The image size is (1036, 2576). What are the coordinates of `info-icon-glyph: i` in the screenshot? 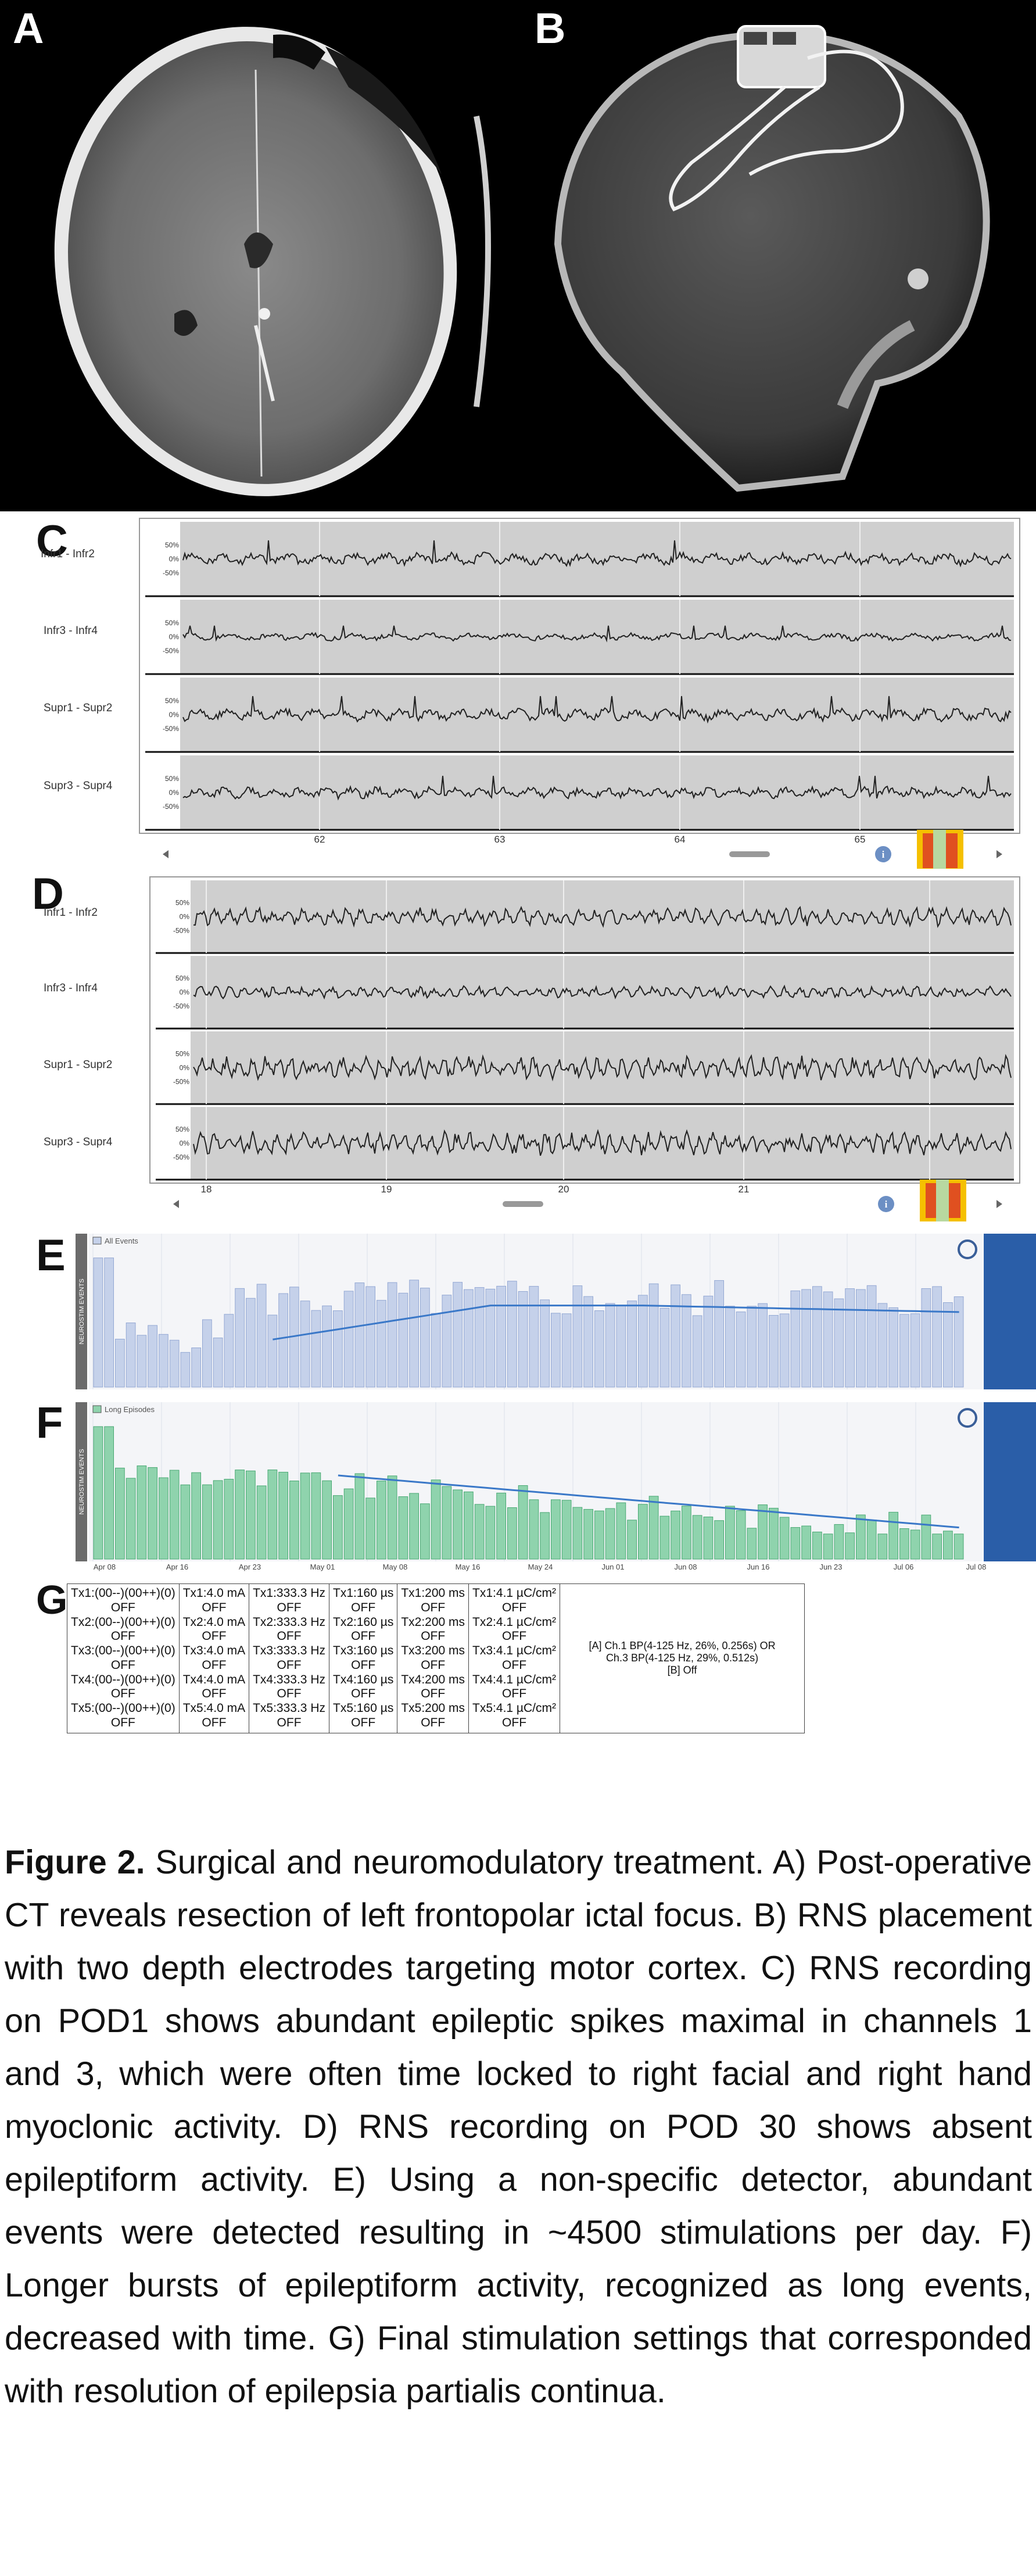 It's located at (887, 1204).